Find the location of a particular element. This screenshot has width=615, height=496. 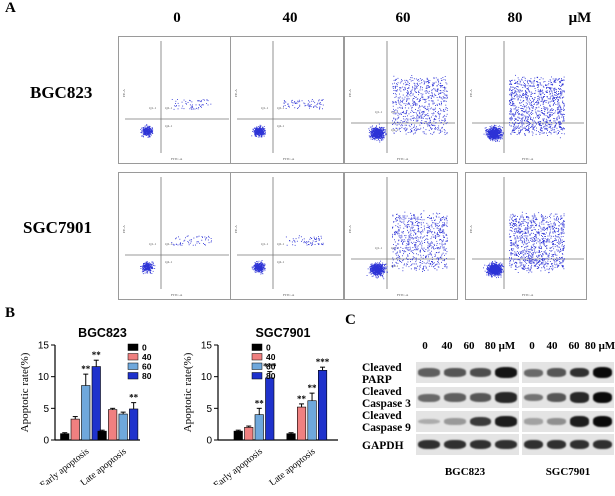

wb-label-parp-line2: PARP is located at coordinates (377, 380).